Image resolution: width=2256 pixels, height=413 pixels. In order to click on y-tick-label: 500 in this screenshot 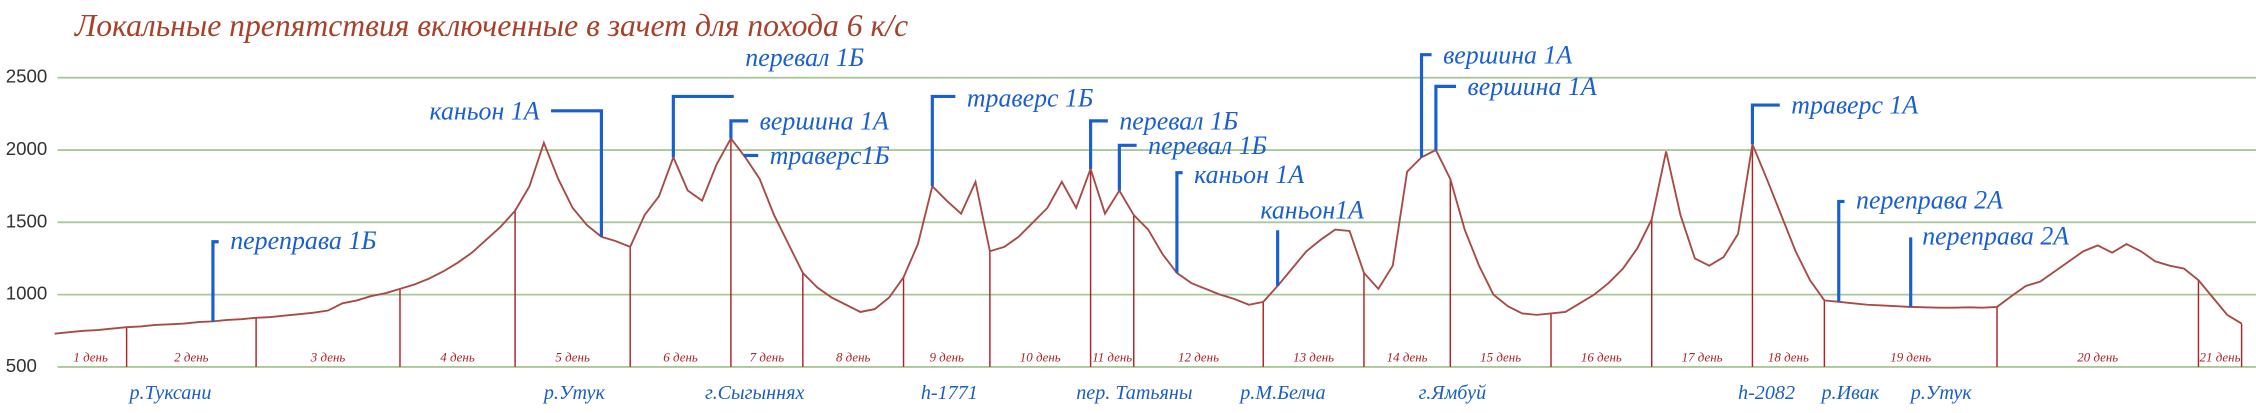, I will do `click(21, 365)`.